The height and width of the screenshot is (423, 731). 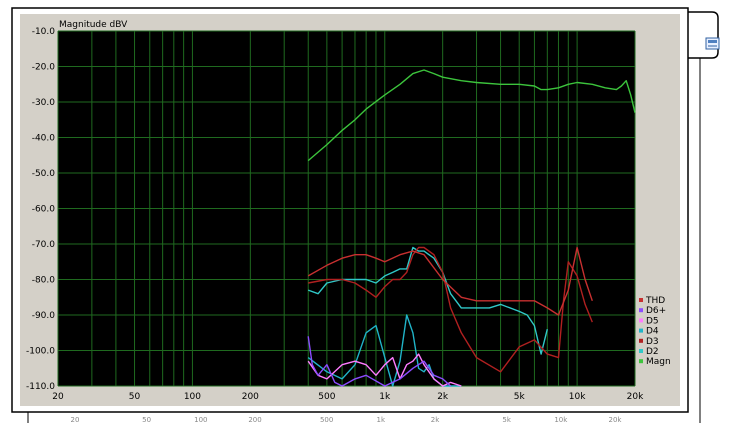 I want to click on x-tick-label-ghost: 50, so click(x=146, y=419).